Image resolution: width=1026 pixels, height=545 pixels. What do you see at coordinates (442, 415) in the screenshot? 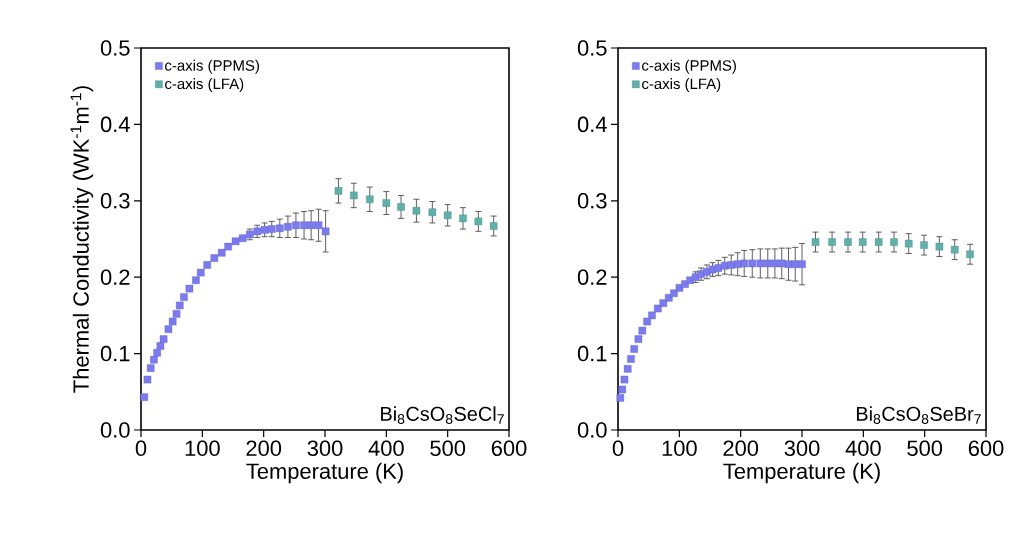
I see `annotation: Bi$_{8}$CsO$_{8}$SeCl$_{7}$` at bounding box center [442, 415].